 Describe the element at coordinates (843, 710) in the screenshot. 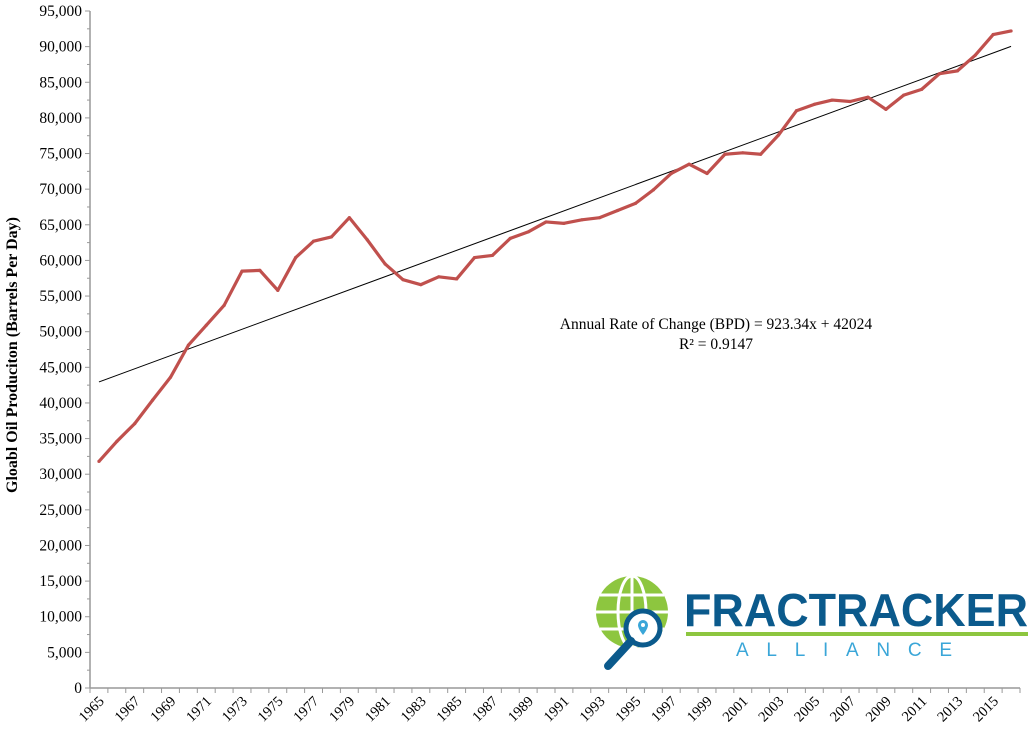

I see `x-tick-label: 2007` at that location.